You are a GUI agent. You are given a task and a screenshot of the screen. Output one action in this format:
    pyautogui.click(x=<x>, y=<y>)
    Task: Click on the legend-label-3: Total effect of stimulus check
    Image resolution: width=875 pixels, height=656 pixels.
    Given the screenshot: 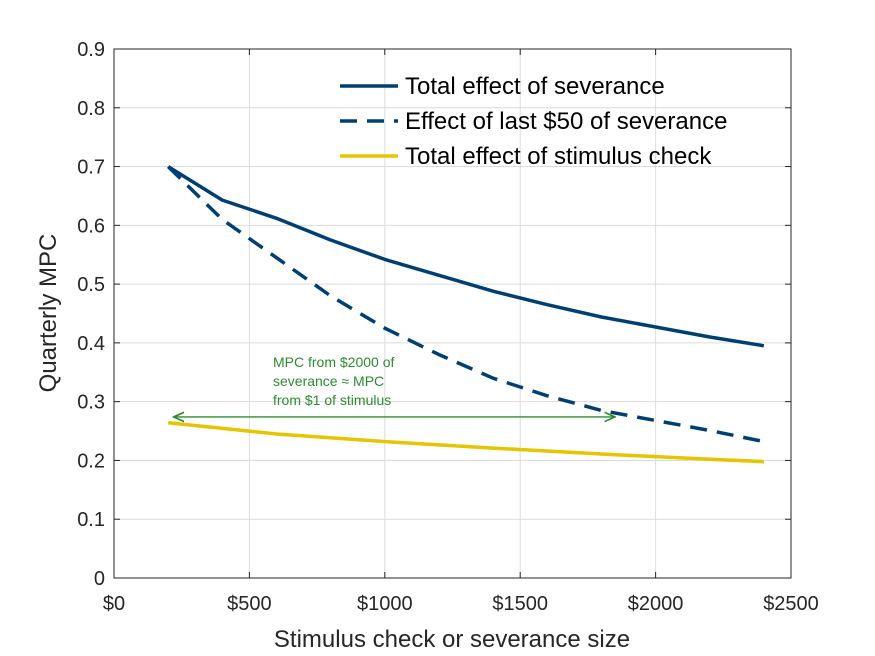 What is the action you would take?
    pyautogui.click(x=558, y=156)
    